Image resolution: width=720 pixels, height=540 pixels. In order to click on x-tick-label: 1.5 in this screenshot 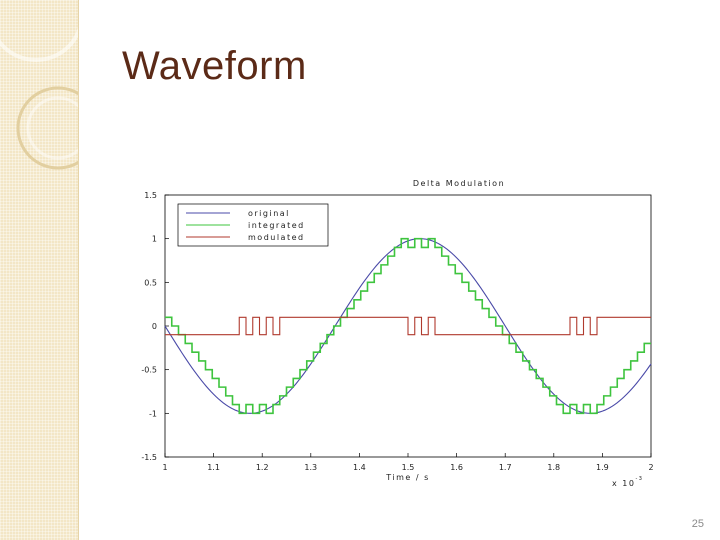, I will do `click(408, 467)`.